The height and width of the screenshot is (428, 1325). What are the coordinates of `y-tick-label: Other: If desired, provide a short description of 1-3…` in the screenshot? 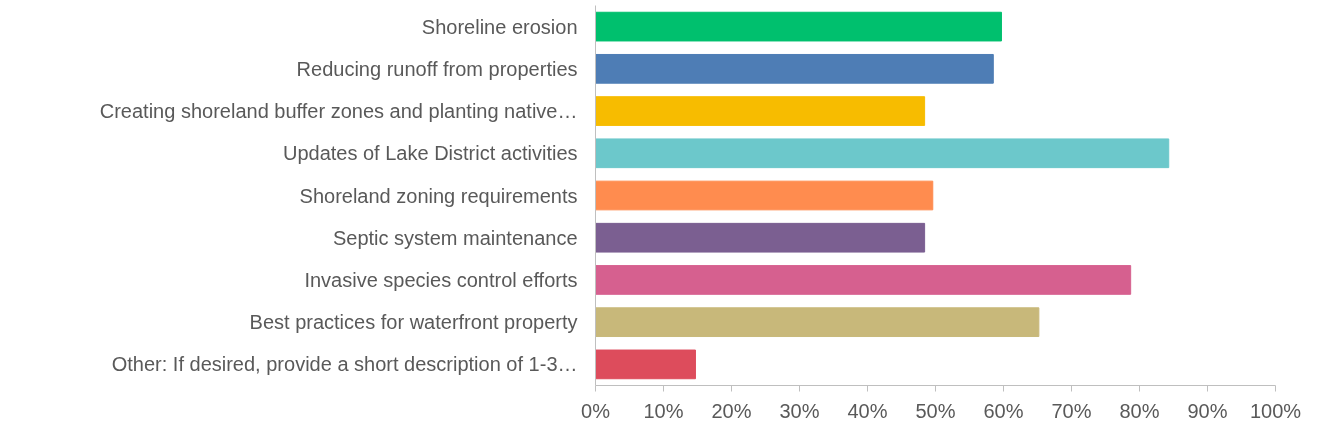 It's located at (344, 364).